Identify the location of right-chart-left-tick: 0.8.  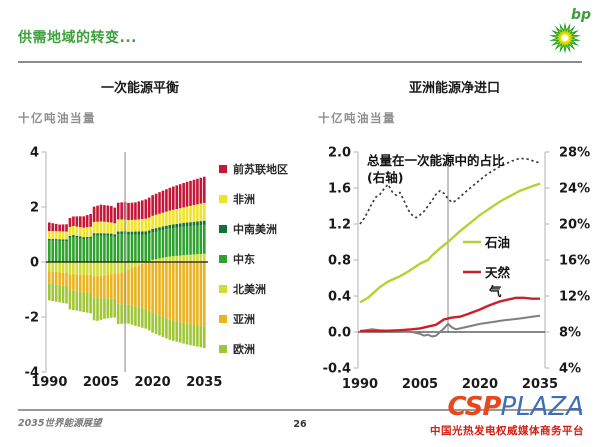
(339, 261).